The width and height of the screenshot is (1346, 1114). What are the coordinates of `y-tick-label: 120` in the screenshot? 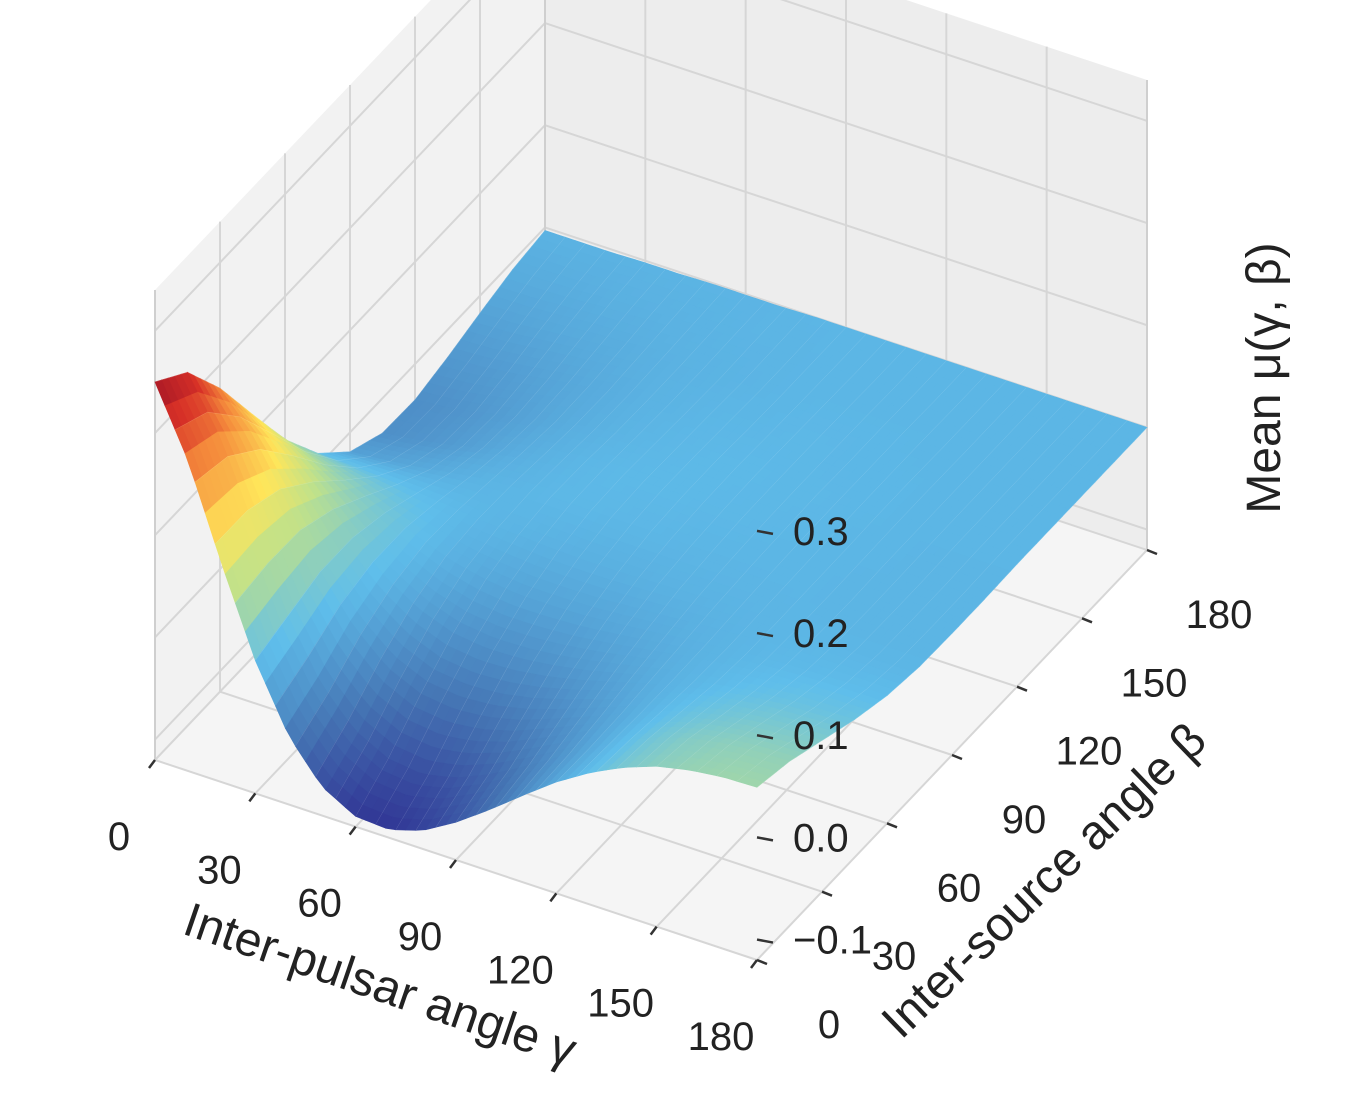 It's located at (1089, 752).